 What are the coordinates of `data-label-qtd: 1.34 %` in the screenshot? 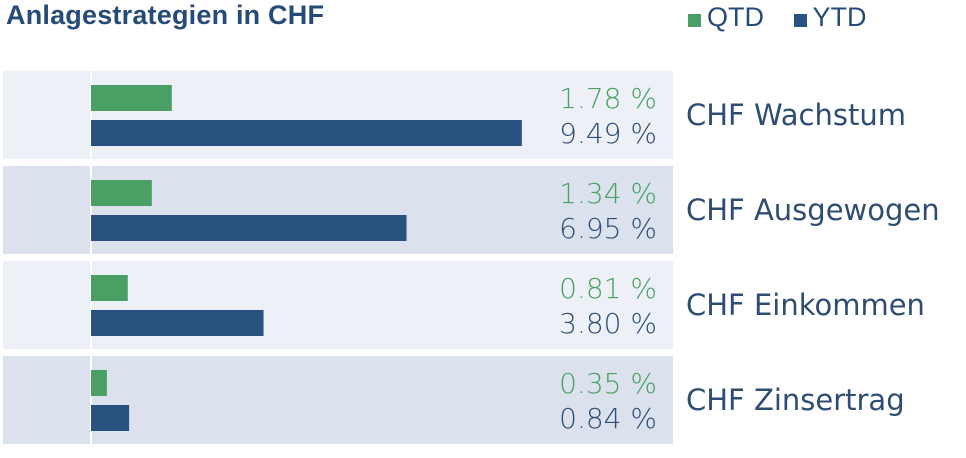 It's located at (608, 193).